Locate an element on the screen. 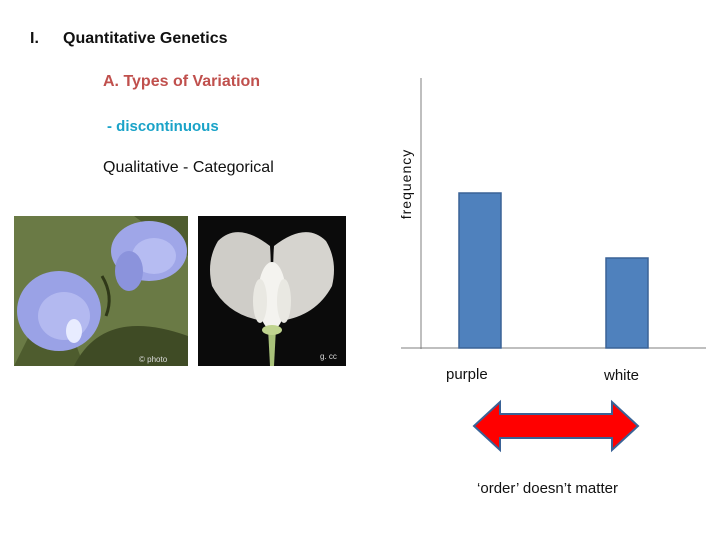  white-flower-illustration is located at coordinates (272, 291).